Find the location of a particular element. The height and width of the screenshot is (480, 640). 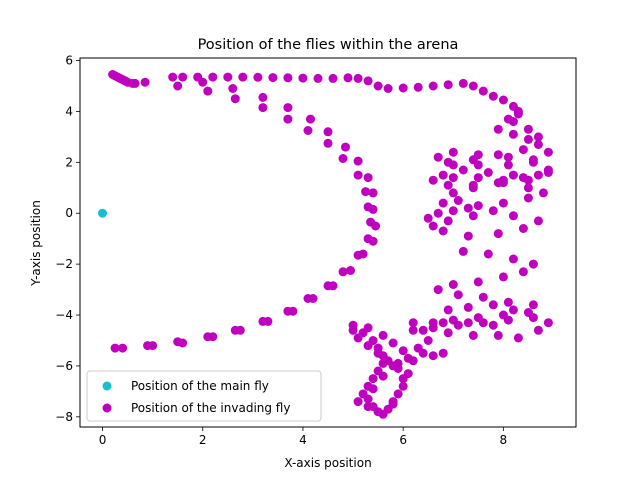

x-tick-label: 4 is located at coordinates (303, 440).